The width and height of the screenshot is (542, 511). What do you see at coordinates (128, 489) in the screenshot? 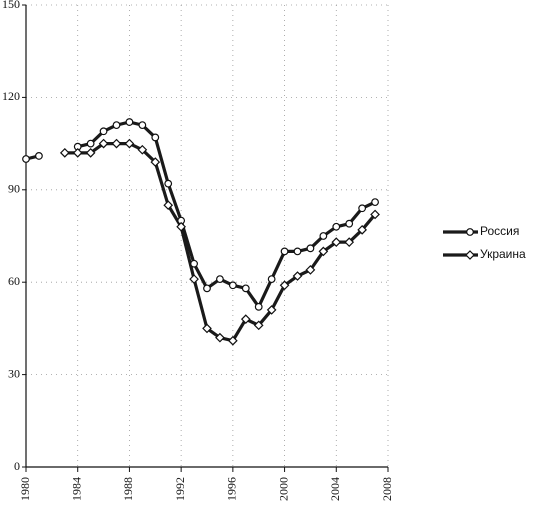
I see `x-tick-label: 1988` at bounding box center [128, 489].